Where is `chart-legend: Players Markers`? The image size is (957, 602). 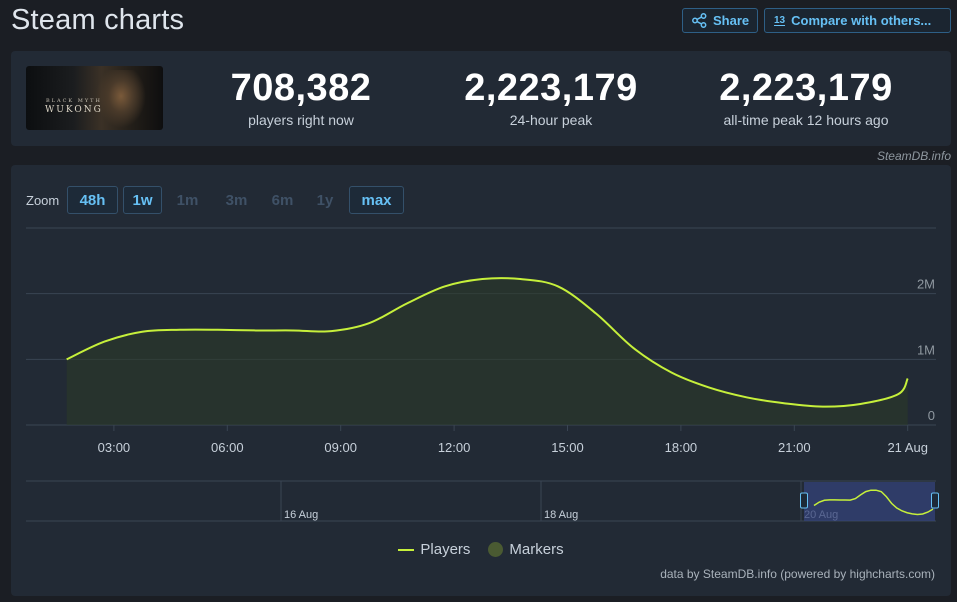
chart-legend: Players Markers is located at coordinates (481, 549).